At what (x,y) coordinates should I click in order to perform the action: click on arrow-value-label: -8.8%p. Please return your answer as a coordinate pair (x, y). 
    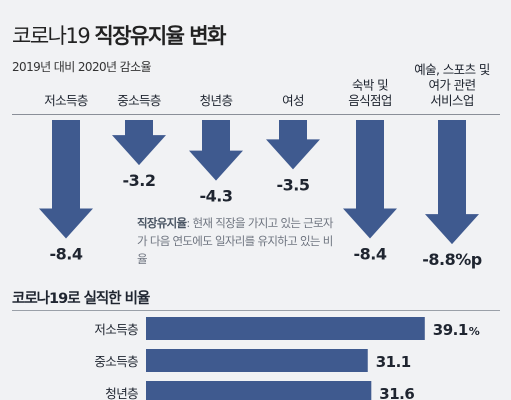
    Looking at the image, I should click on (452, 259).